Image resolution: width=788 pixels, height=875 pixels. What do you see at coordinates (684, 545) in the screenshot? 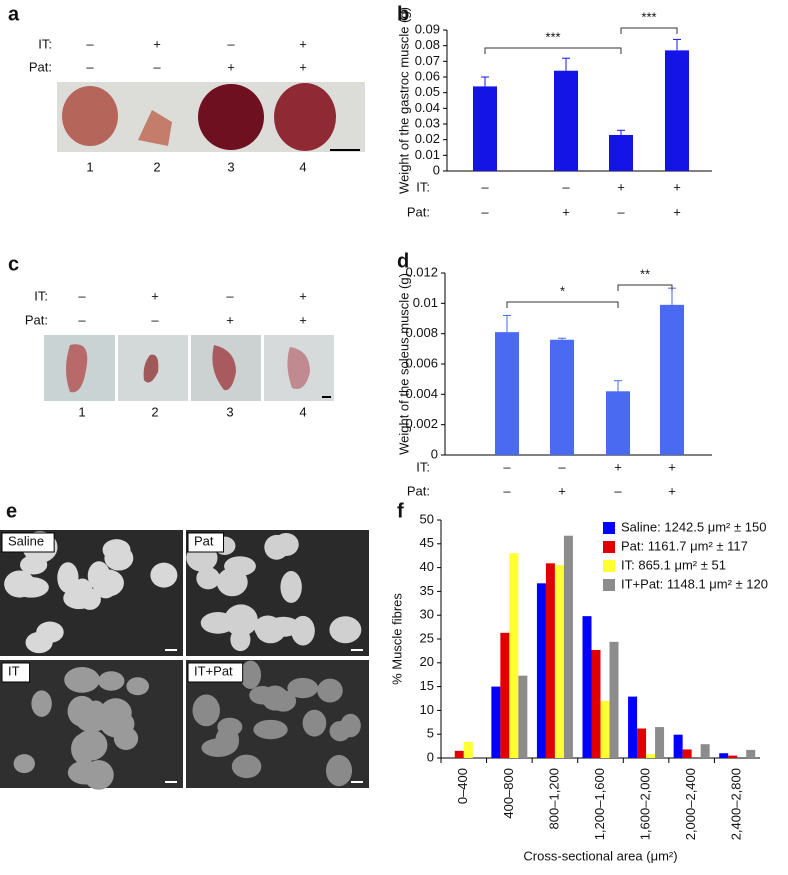
I see `legend-label: Pat: 1161.7 μm² ± 117` at bounding box center [684, 545].